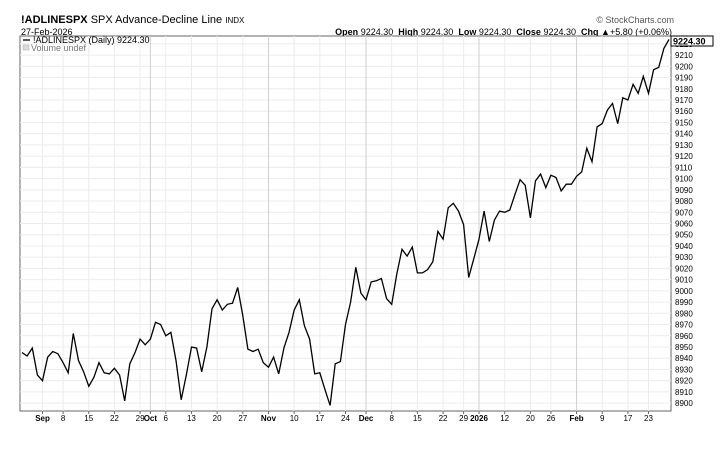 The image size is (724, 449). Describe the element at coordinates (684, 246) in the screenshot. I see `y-tick-label: 9040` at that location.